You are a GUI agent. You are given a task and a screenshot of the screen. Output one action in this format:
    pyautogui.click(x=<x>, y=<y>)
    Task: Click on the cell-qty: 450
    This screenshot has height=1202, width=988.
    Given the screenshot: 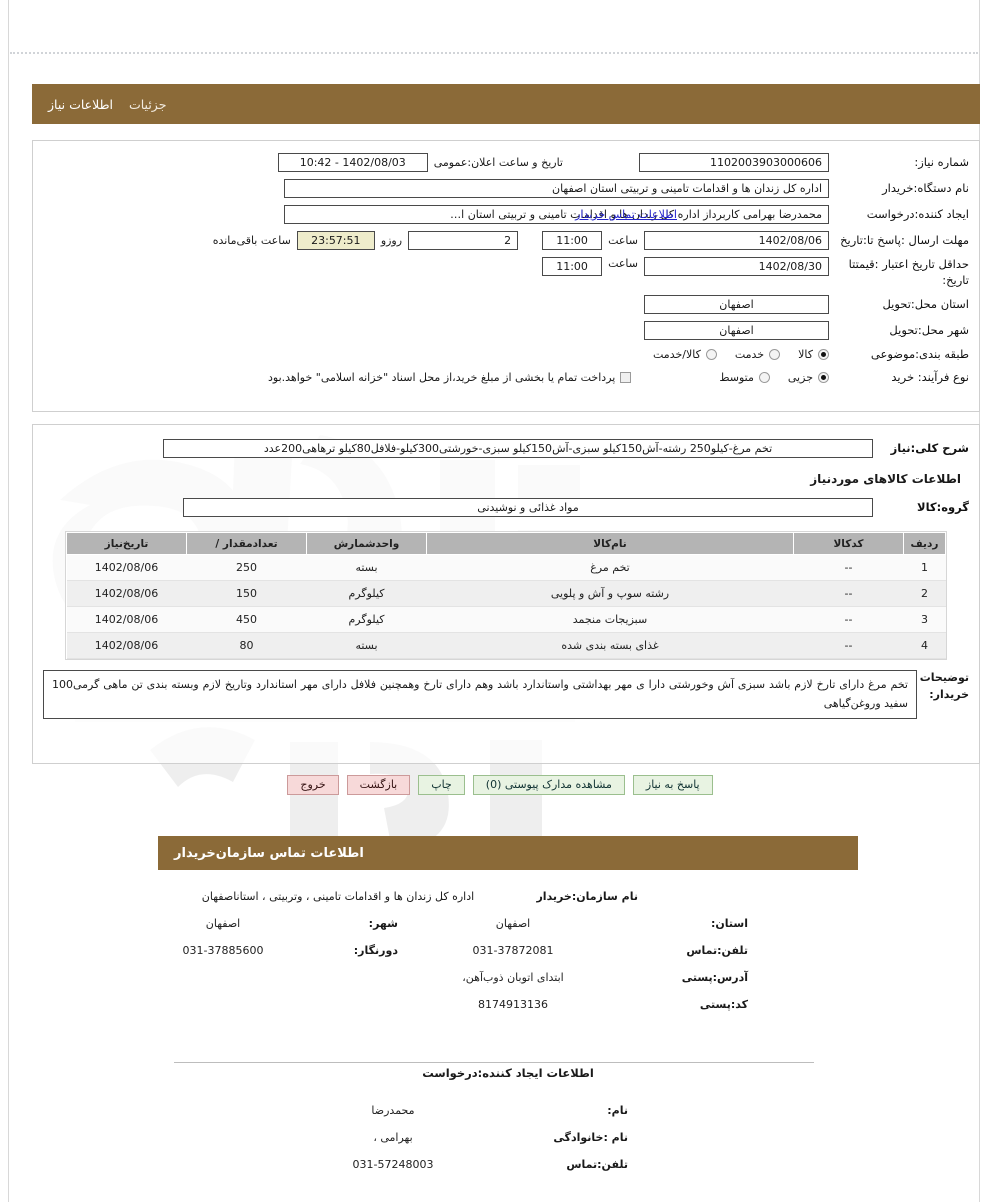 What is the action you would take?
    pyautogui.click(x=246, y=619)
    